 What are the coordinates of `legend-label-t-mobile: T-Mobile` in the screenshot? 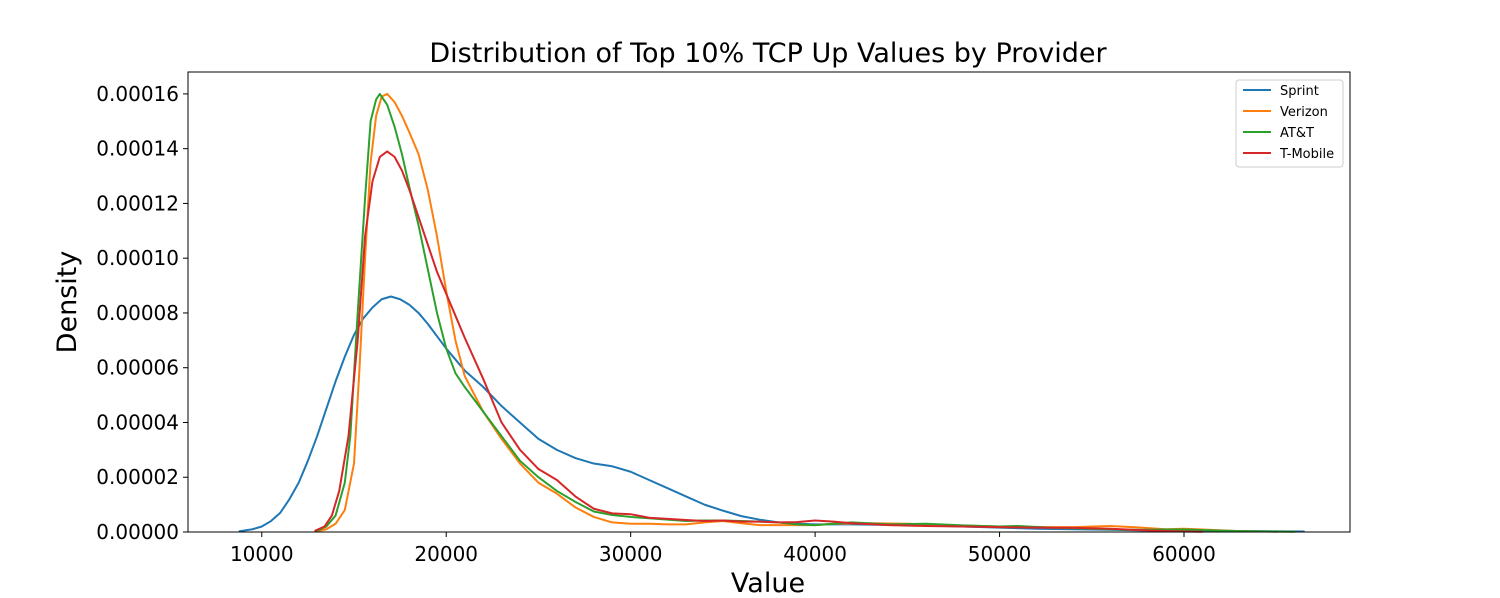 It's located at (1306, 154).